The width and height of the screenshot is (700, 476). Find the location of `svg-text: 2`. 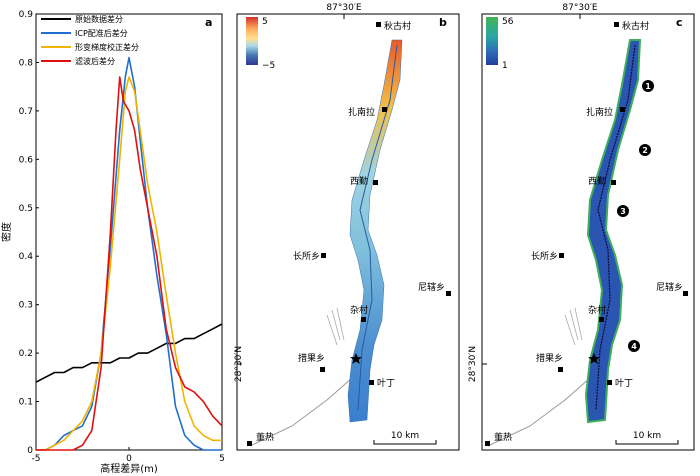

svg-text: 2 is located at coordinates (645, 150).